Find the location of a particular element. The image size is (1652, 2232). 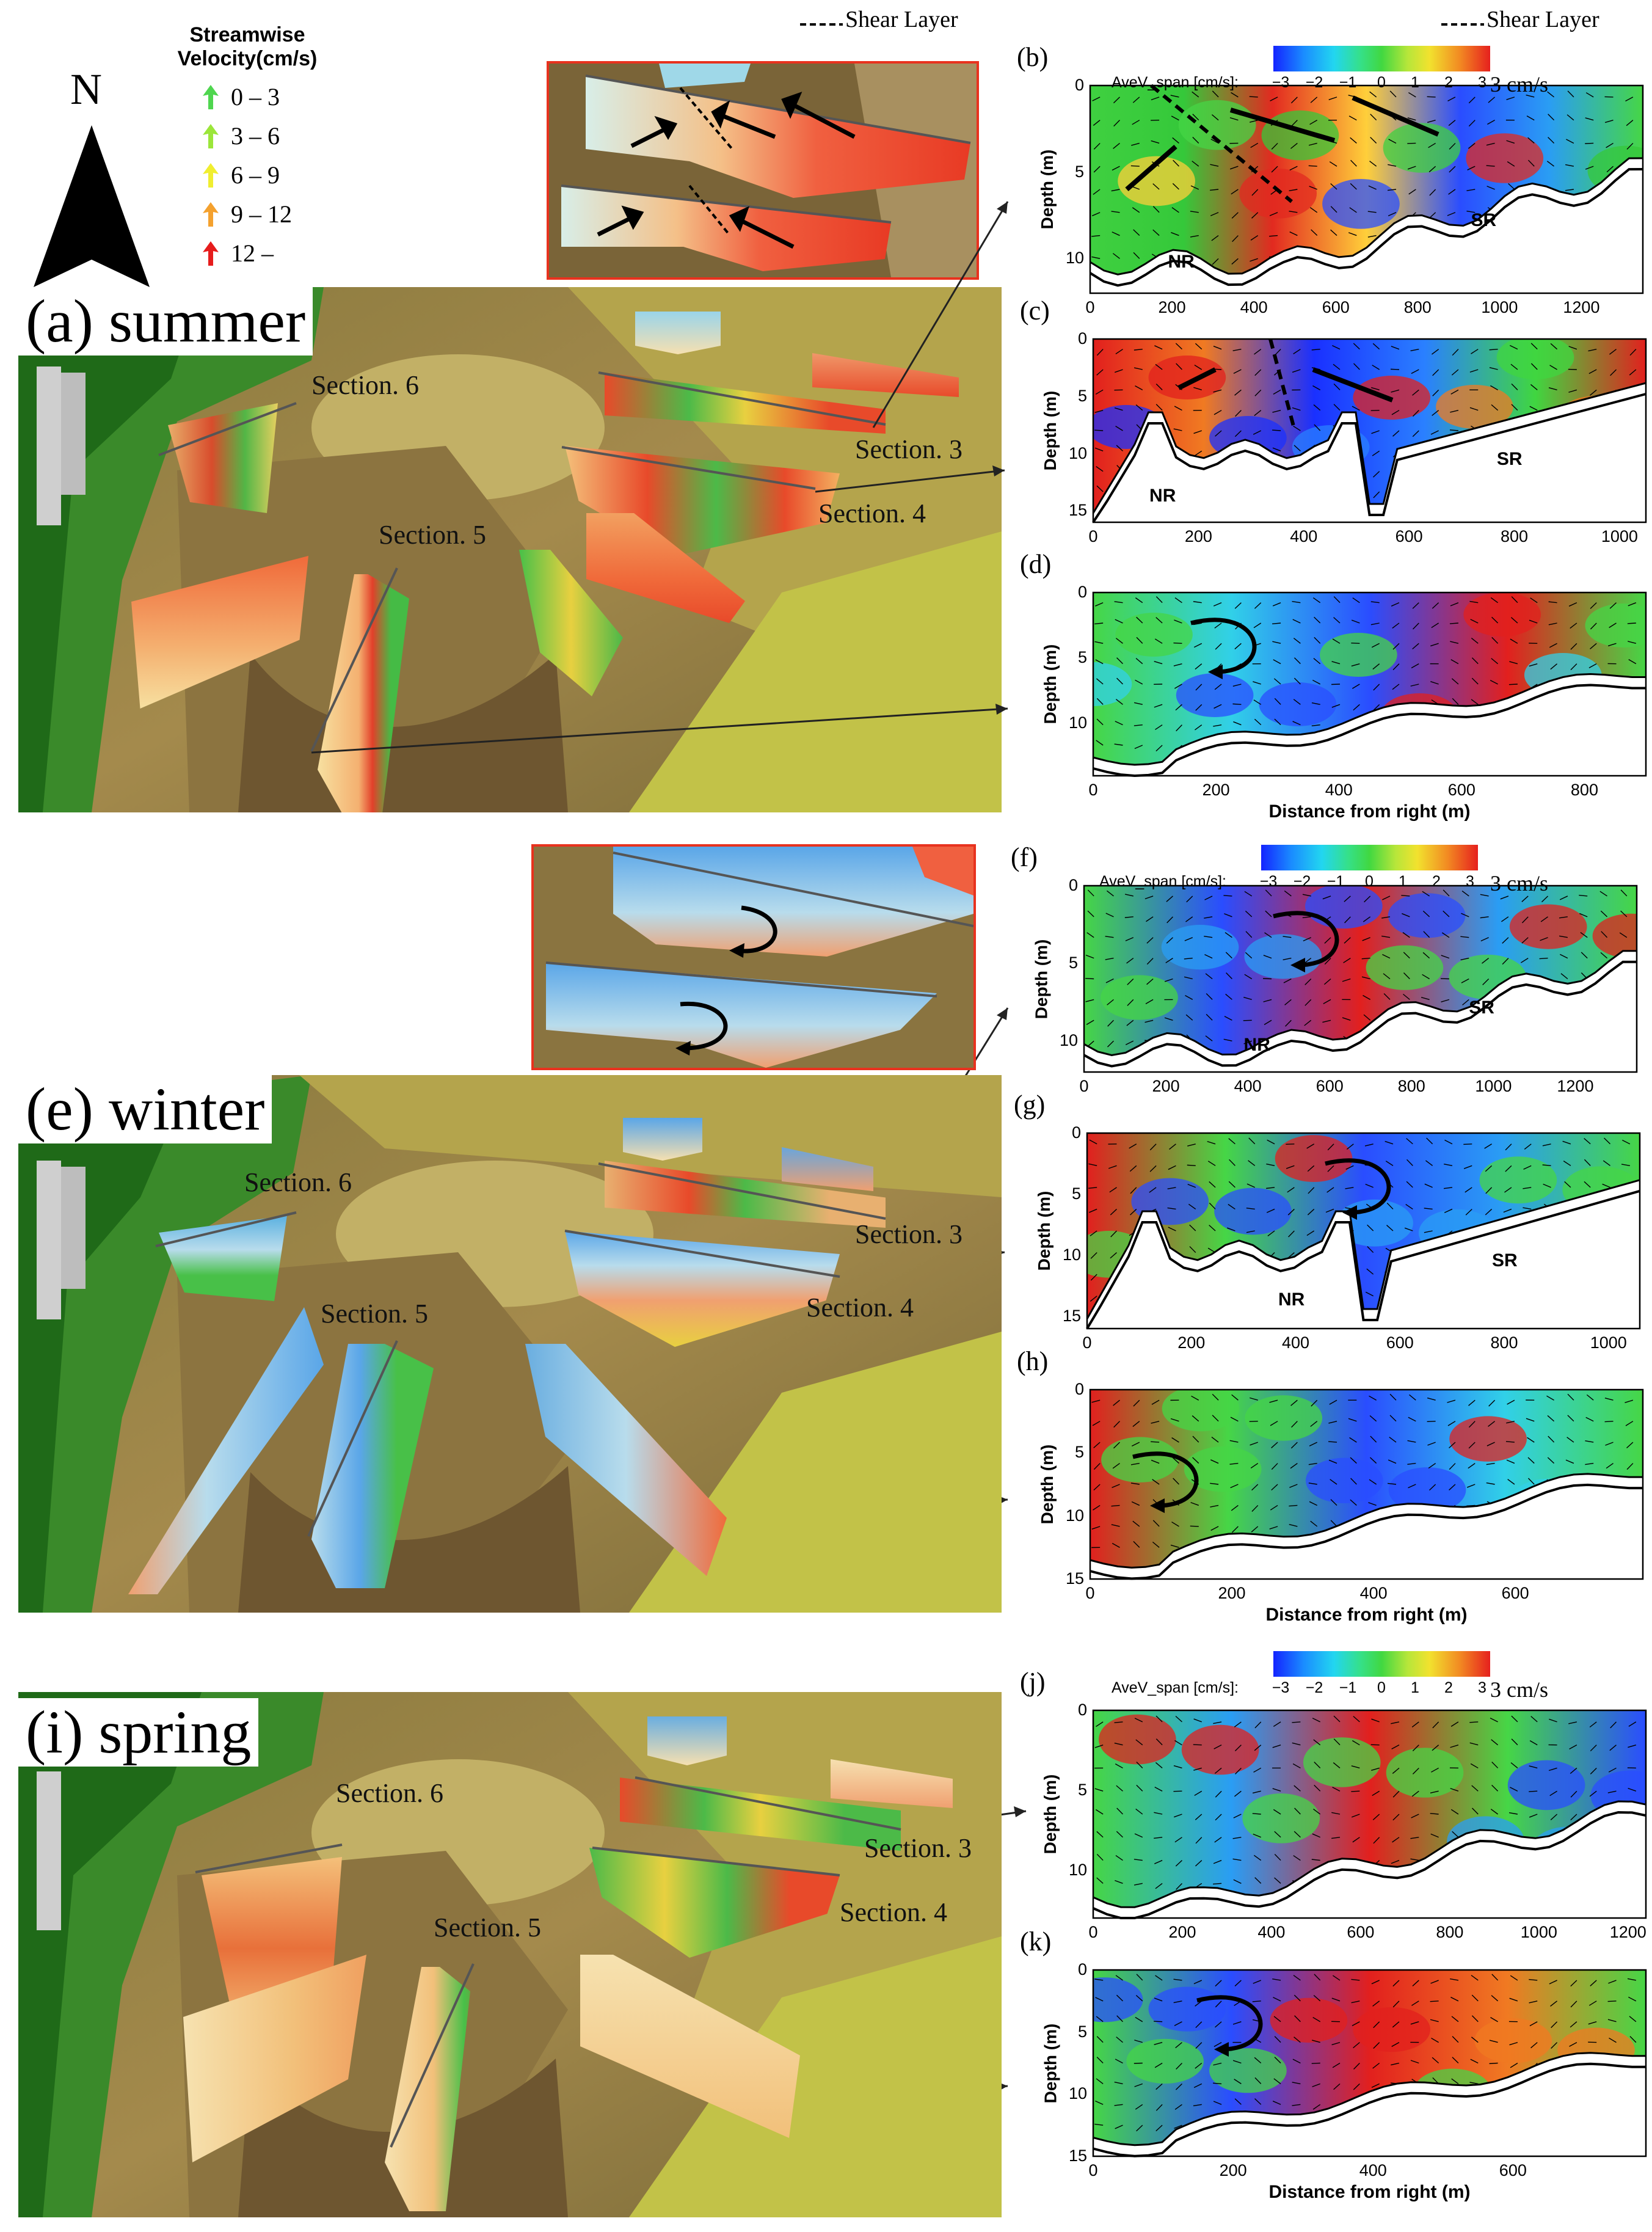

shear-layer-key-left: Shear Layer is located at coordinates (879, 20).